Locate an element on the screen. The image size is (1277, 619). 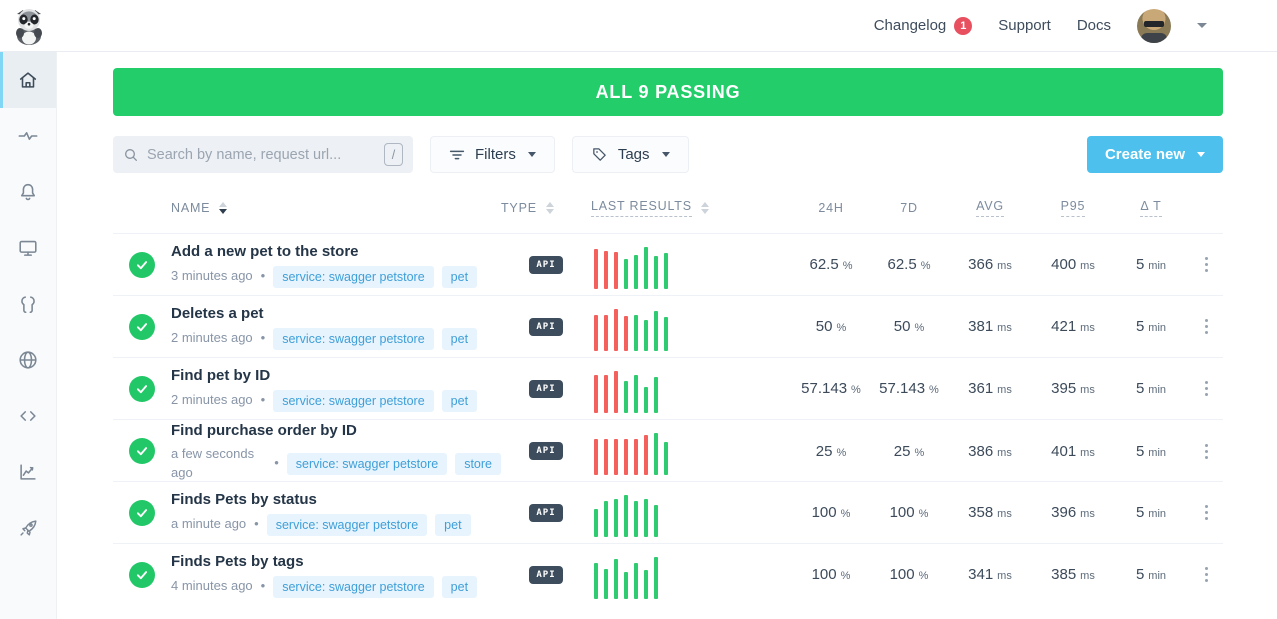
sidebar-item-snippets is located at coordinates (28, 416).